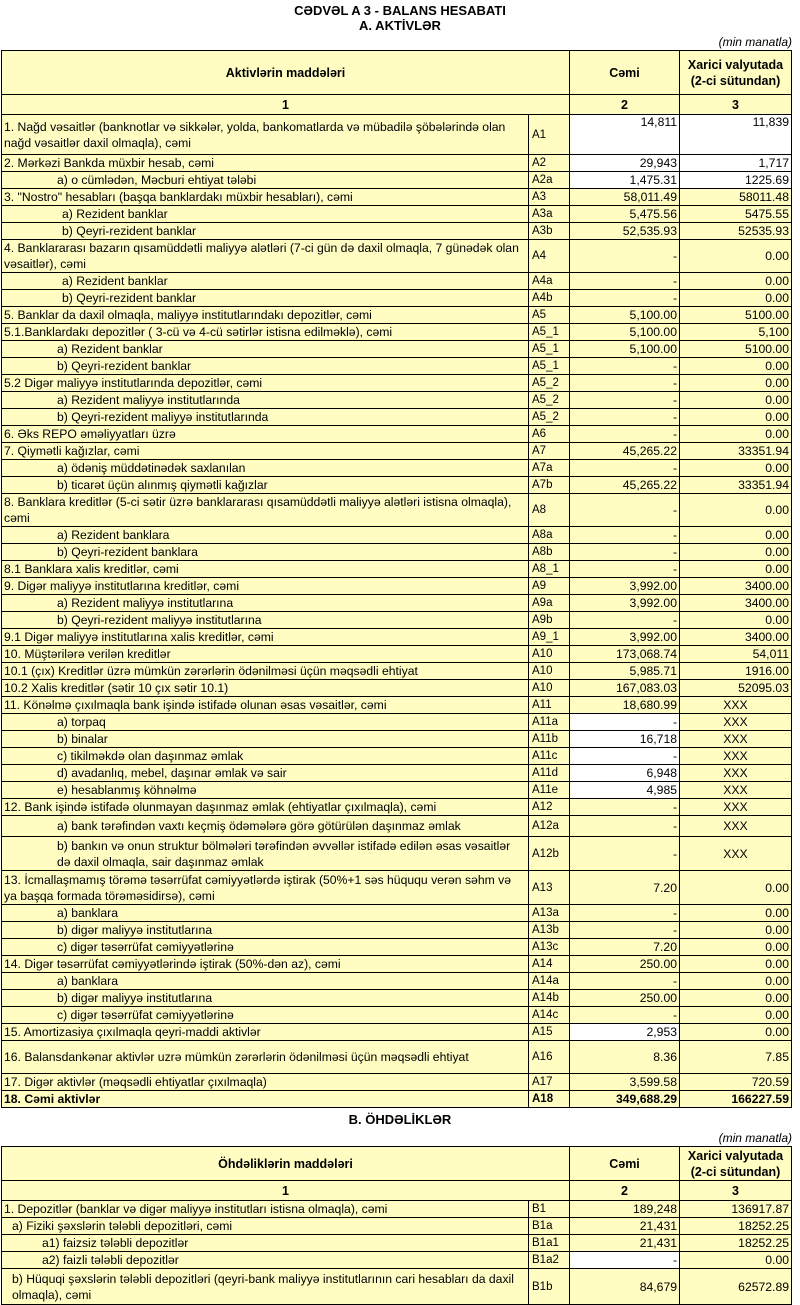 The height and width of the screenshot is (1305, 800). Describe the element at coordinates (735, 315) in the screenshot. I see `row-fx: 5100.00` at that location.